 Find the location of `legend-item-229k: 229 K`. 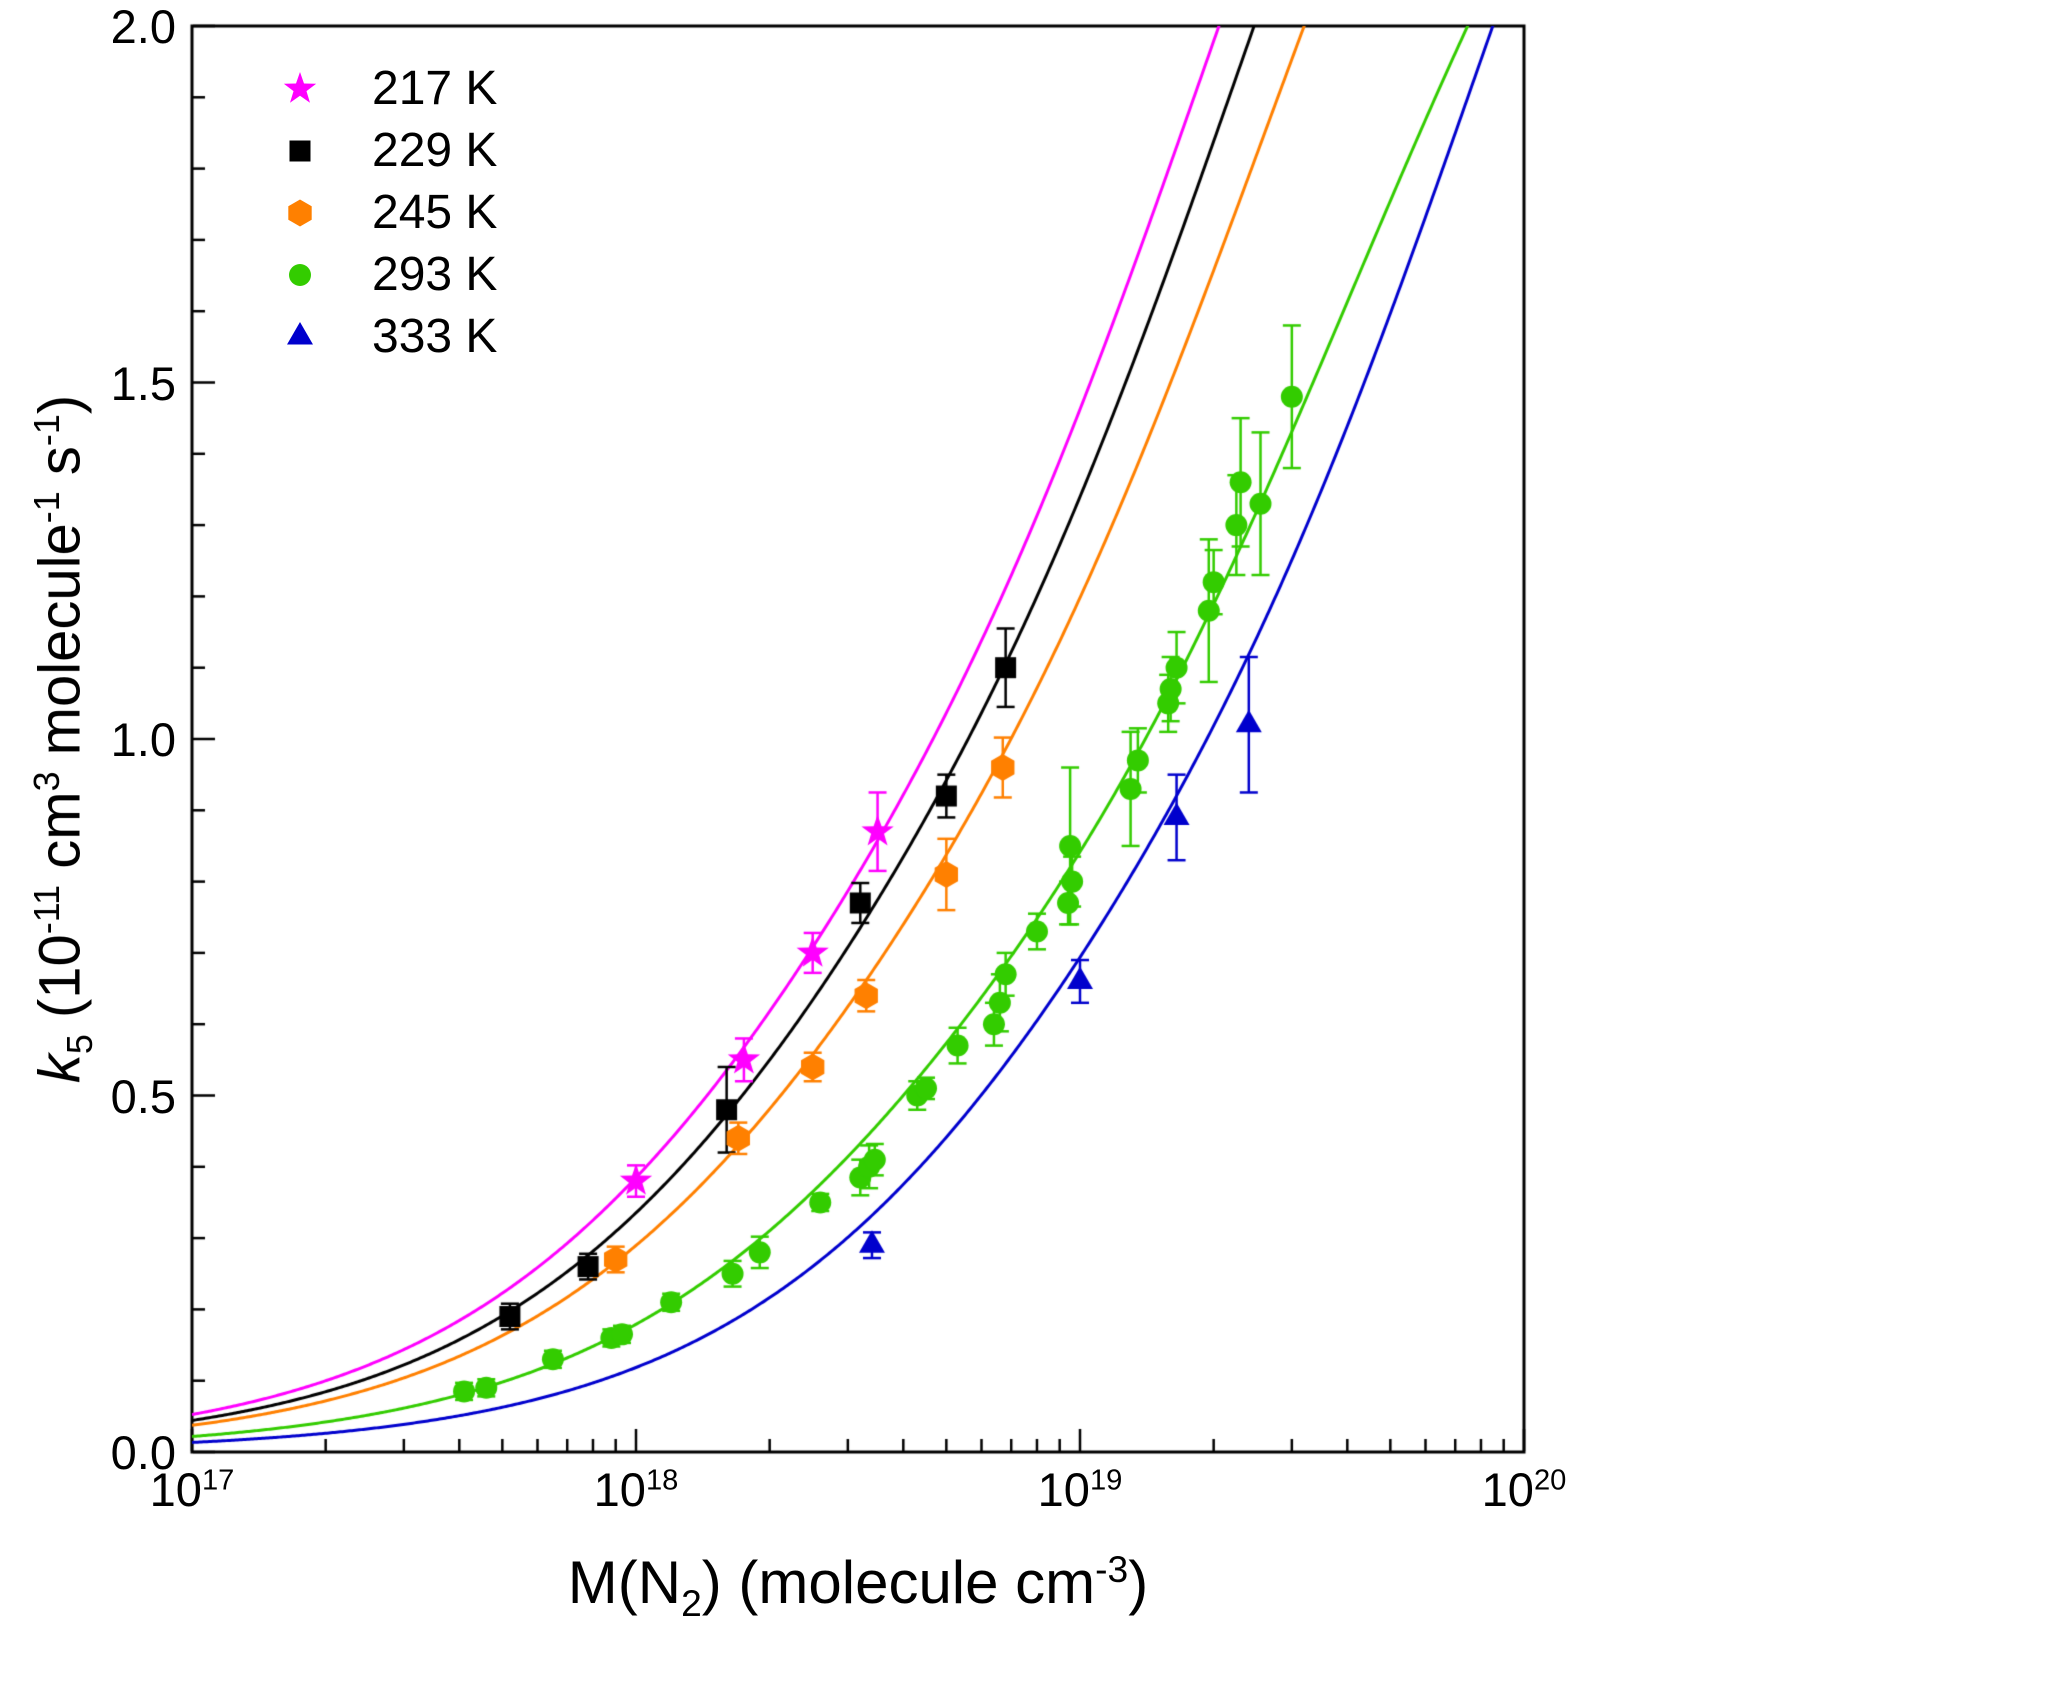

legend-item-229k: 229 K is located at coordinates (387, 151).